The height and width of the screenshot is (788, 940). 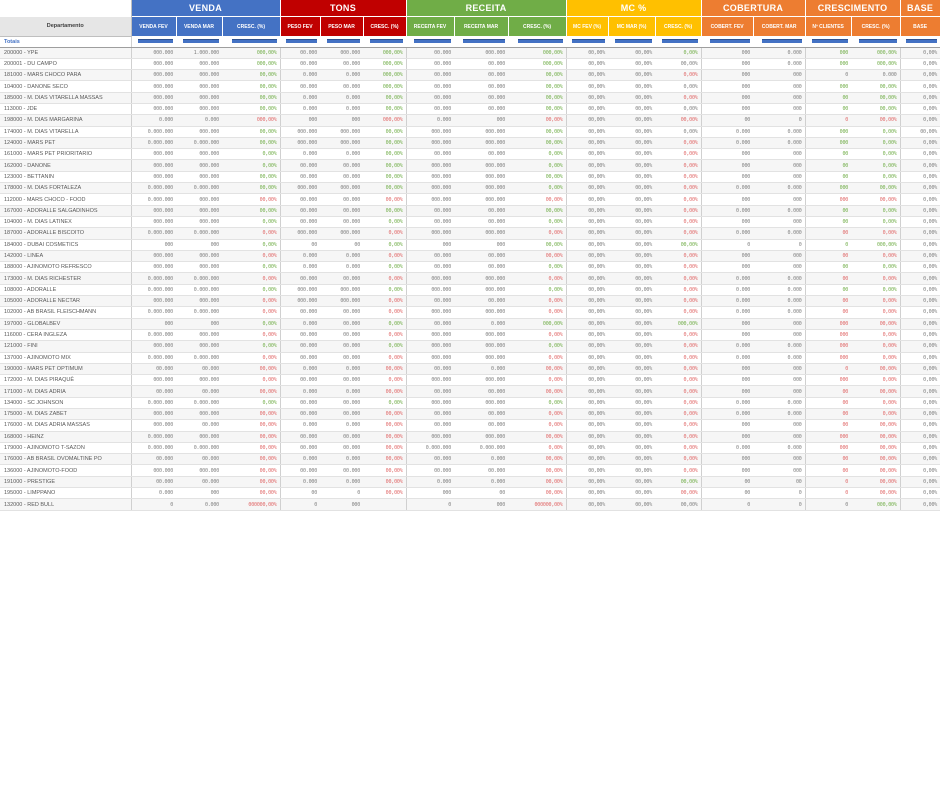 I want to click on value-cell: 0.000.000, so click(x=199, y=448).